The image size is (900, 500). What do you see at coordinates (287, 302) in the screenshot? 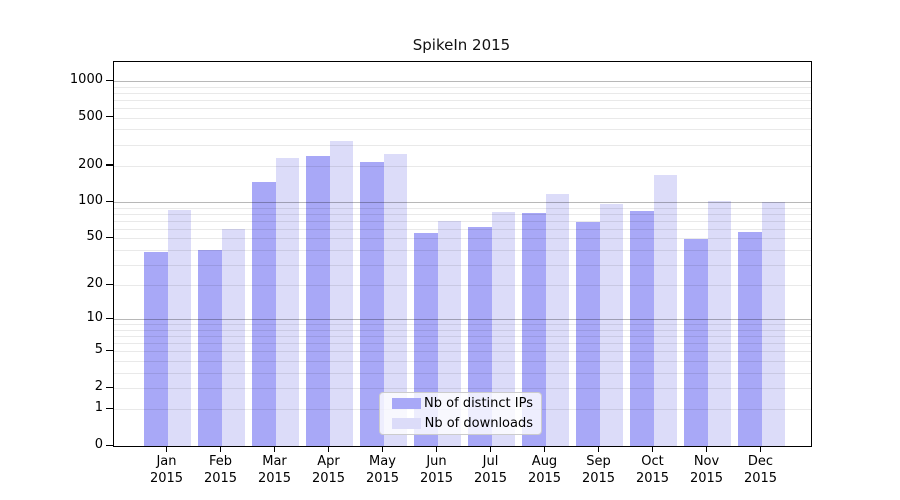
I see `bar-mar-downloads` at bounding box center [287, 302].